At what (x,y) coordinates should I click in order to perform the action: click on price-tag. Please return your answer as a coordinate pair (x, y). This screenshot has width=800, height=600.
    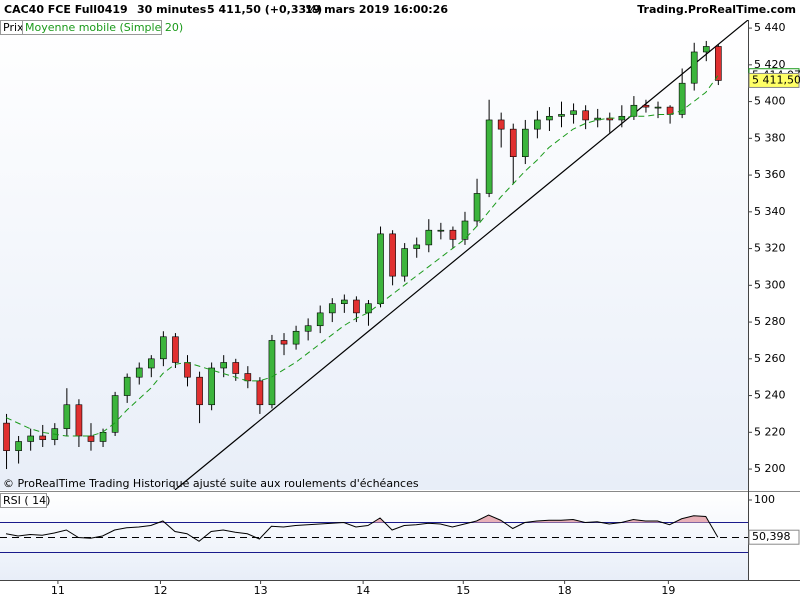
    Looking at the image, I should click on (774, 80).